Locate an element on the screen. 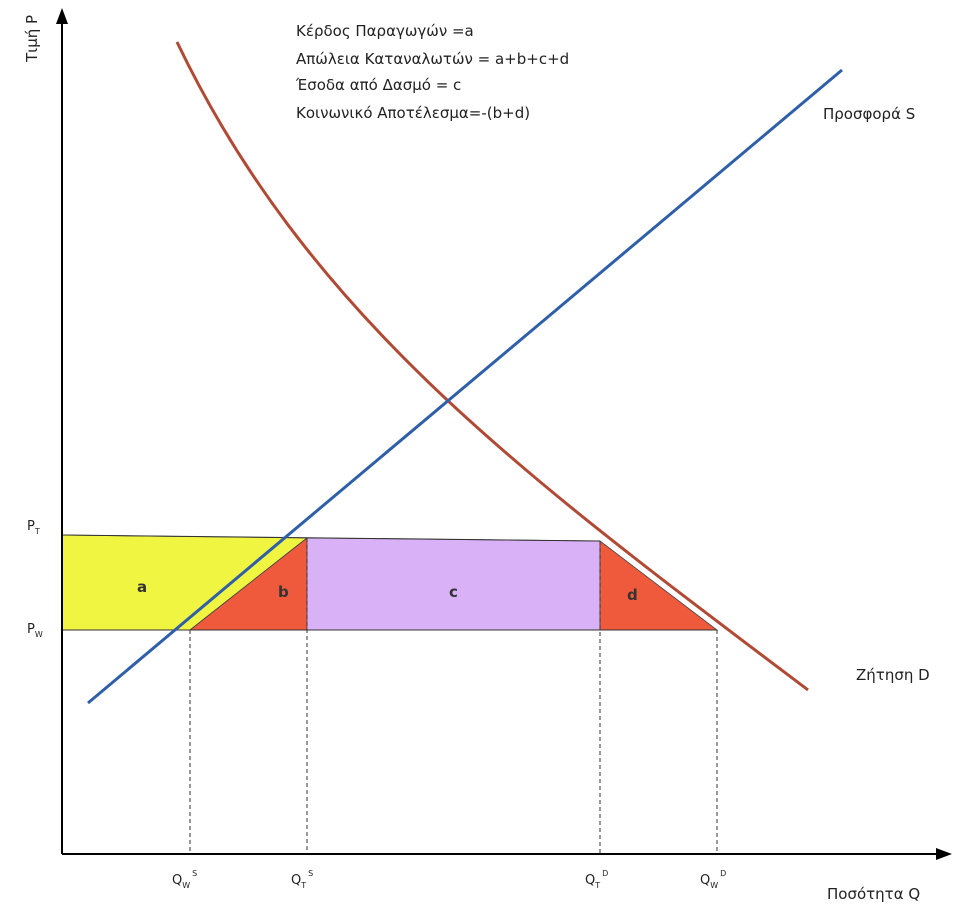  tick-qtd: QTD is located at coordinates (596, 879).